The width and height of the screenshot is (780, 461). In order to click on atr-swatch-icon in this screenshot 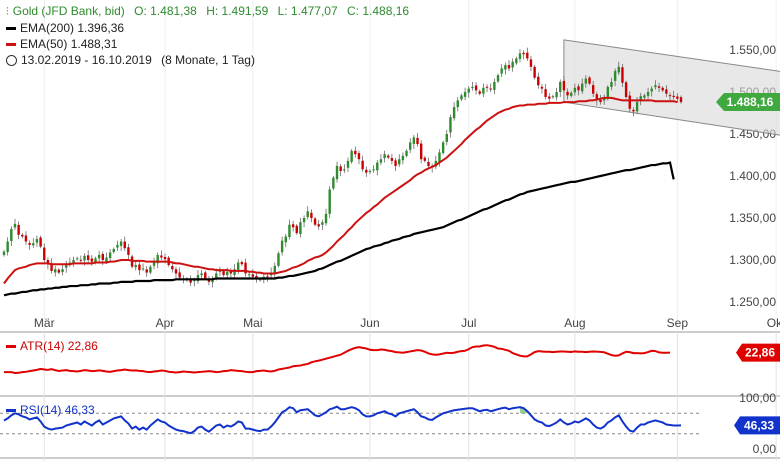, I will do `click(11, 347)`.